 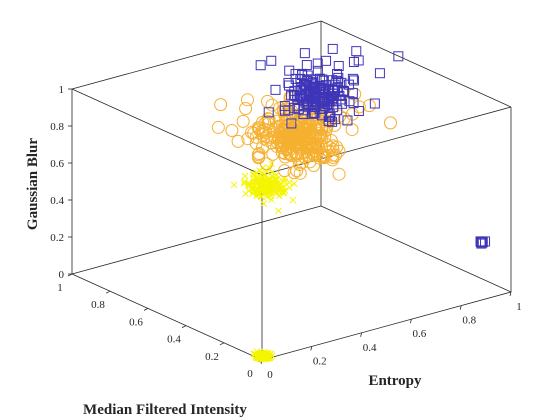 What do you see at coordinates (57, 201) in the screenshot?
I see `z-tick-label: 0.4` at bounding box center [57, 201].